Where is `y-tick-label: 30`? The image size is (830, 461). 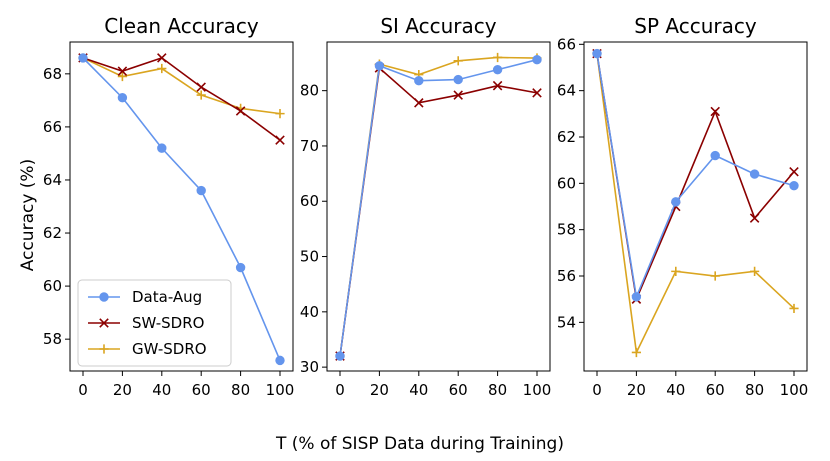
y-tick-label: 30 is located at coordinates (309, 367).